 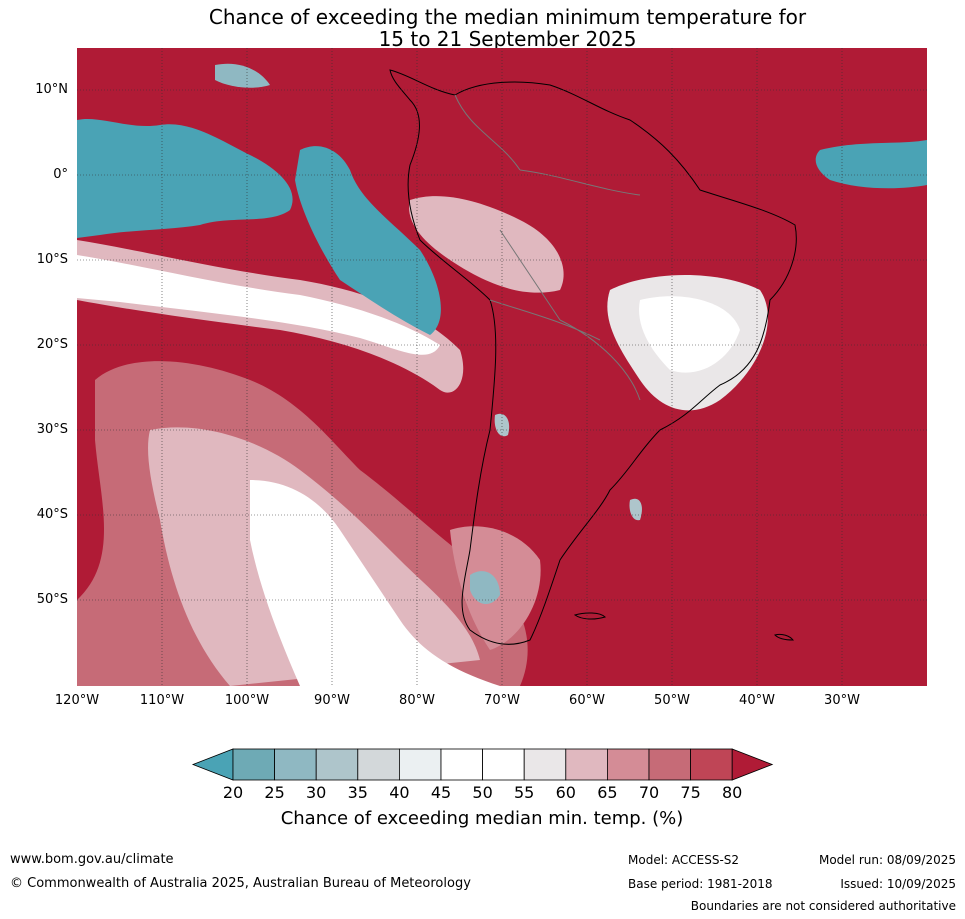 I want to click on base-period: Base period: 1981-2018, so click(x=700, y=884).